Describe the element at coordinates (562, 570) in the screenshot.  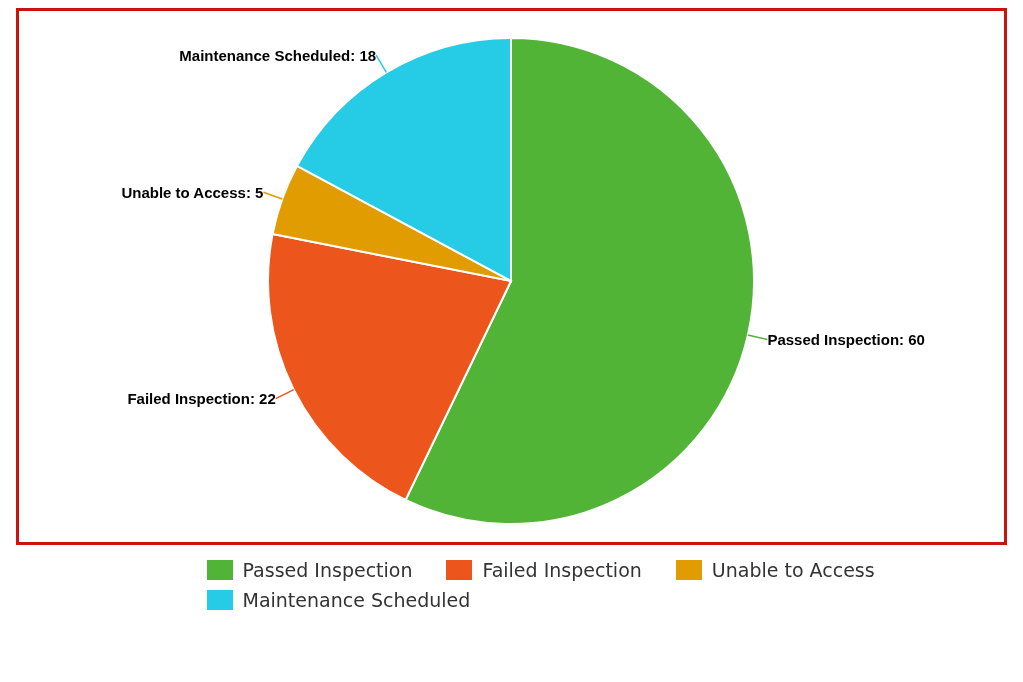
I see `legend-label: Failed Inspection` at that location.